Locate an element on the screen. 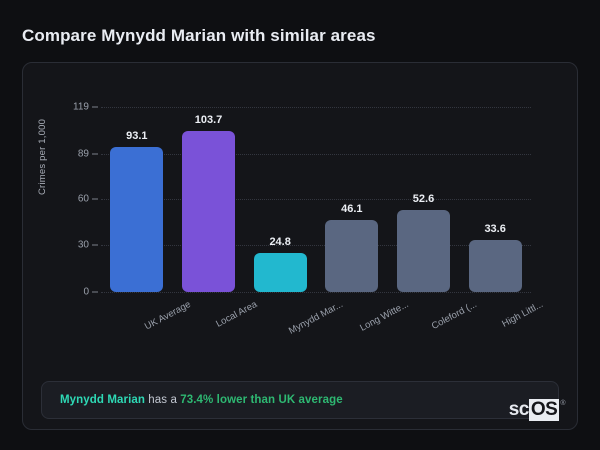 The image size is (600, 450). y-tick-label: 60 is located at coordinates (83, 199).